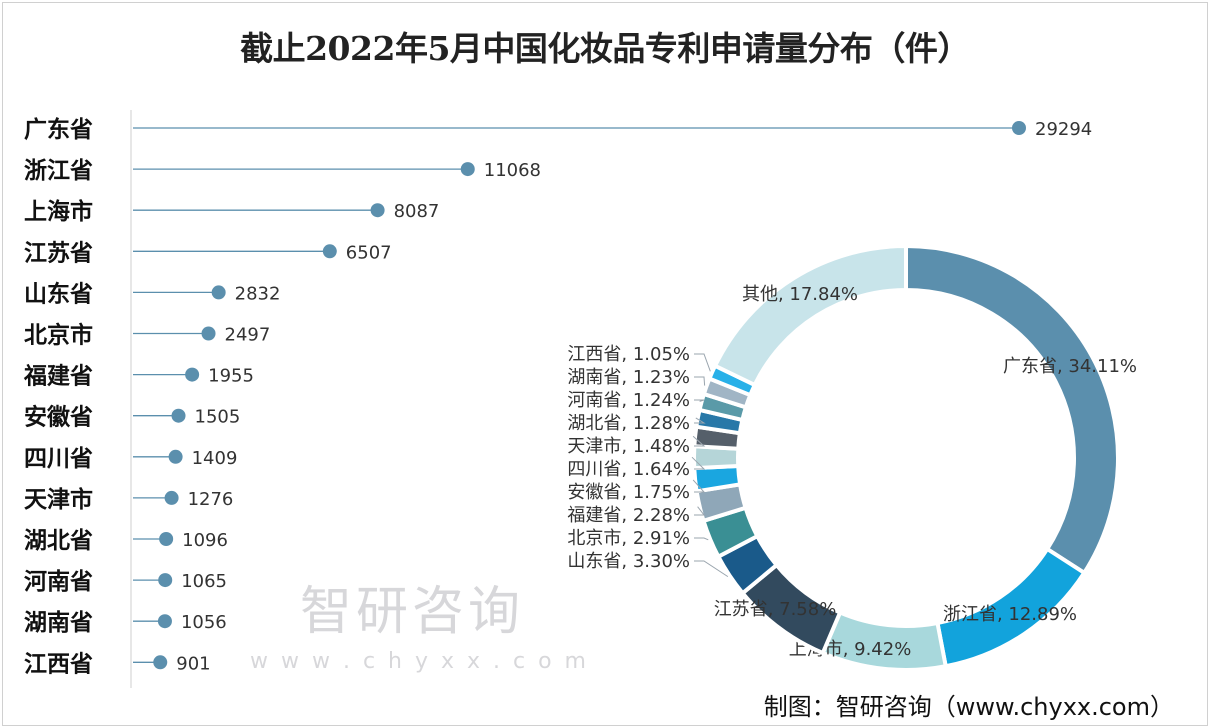 This screenshot has width=1210, height=728. What do you see at coordinates (1037, 614) in the screenshot?
I see `slice-percent: , 12.89%` at bounding box center [1037, 614].